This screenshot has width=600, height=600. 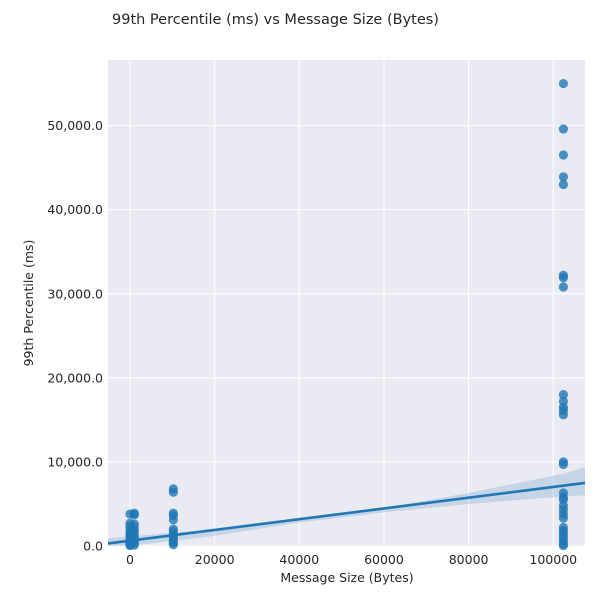 I want to click on x-tick-label: 100000, so click(x=553, y=559).